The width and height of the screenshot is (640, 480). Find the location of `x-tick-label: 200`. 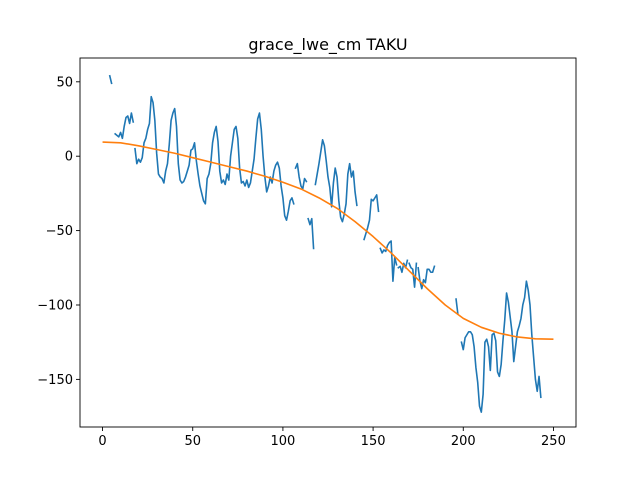

x-tick-label: 200 is located at coordinates (463, 441).